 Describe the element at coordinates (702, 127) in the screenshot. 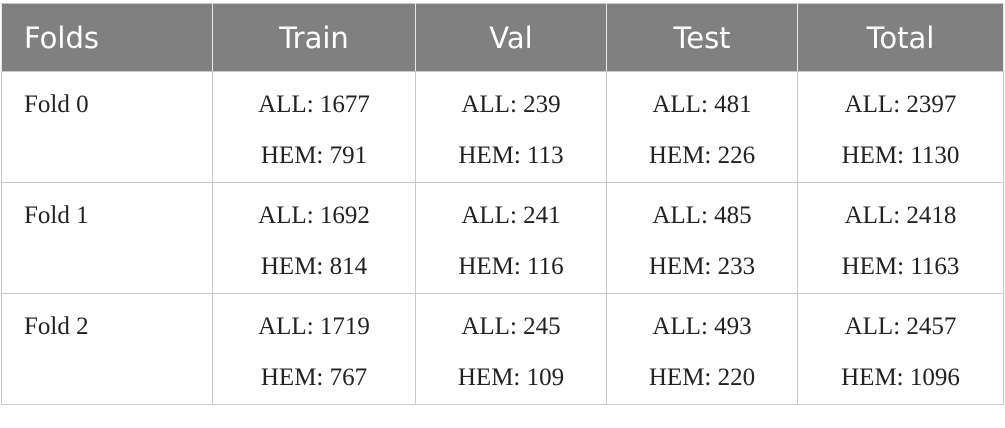

I see `table-cell: ALL: 481 HEM: 226` at that location.